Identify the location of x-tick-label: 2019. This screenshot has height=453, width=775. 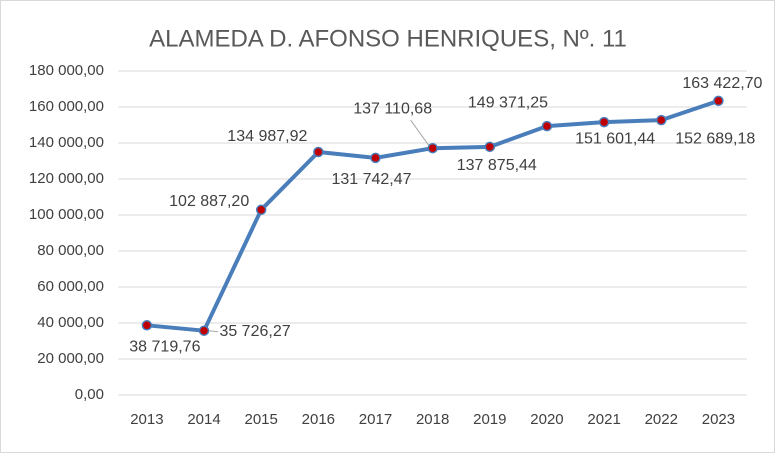
(489, 419).